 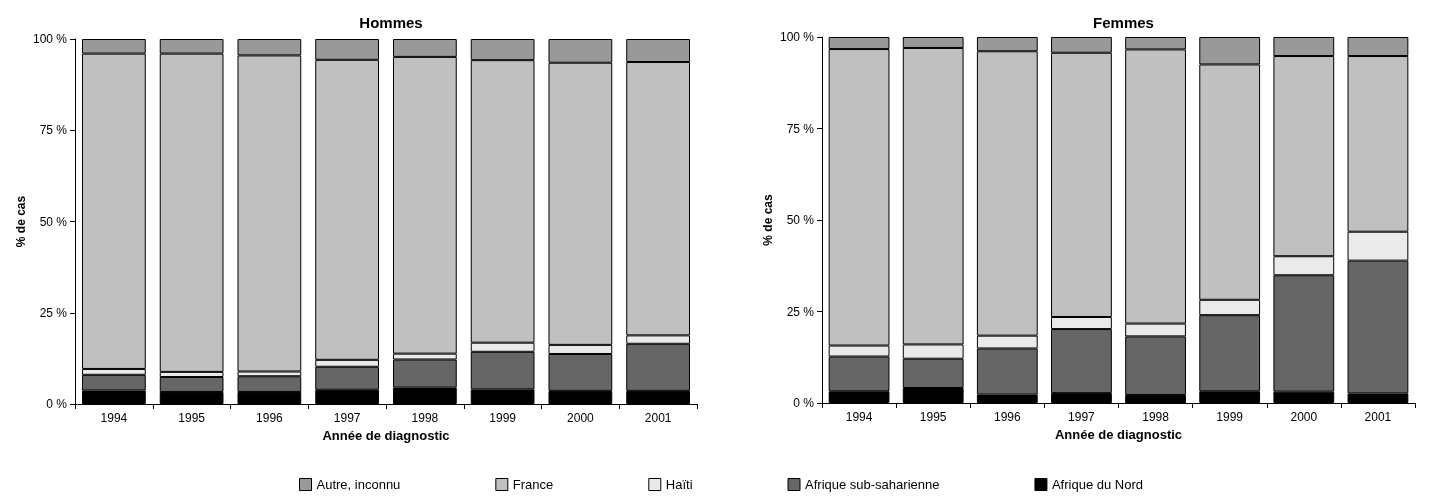 I want to click on chart-title: Femmes, so click(x=1123, y=22).